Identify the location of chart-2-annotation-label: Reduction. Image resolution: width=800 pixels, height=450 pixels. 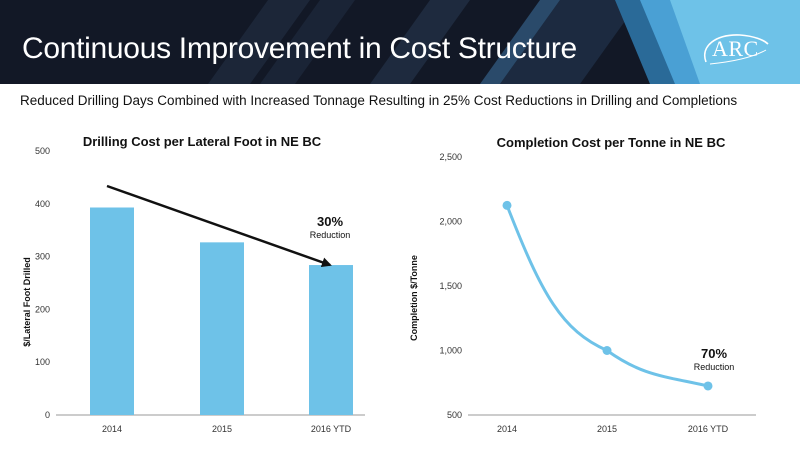
(714, 367).